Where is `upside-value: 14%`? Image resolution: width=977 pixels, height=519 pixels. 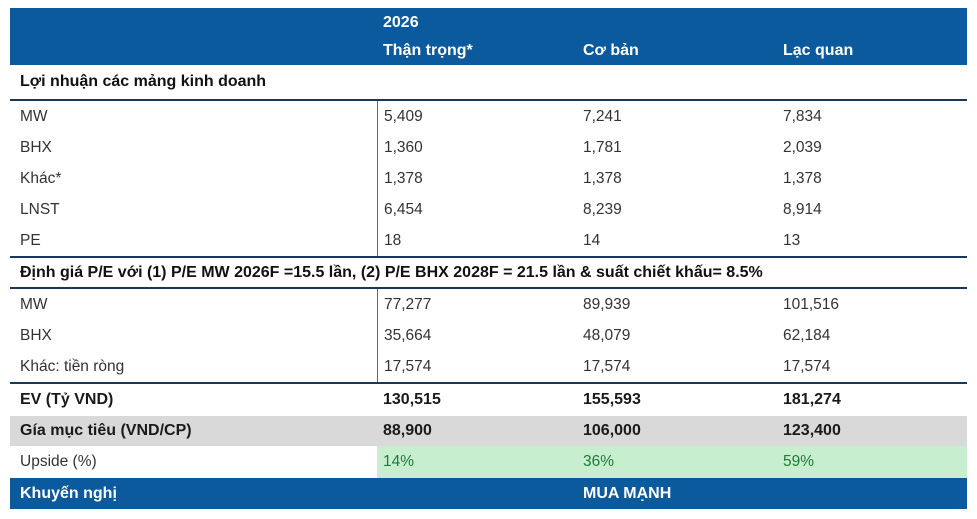
upside-value: 14% is located at coordinates (477, 462).